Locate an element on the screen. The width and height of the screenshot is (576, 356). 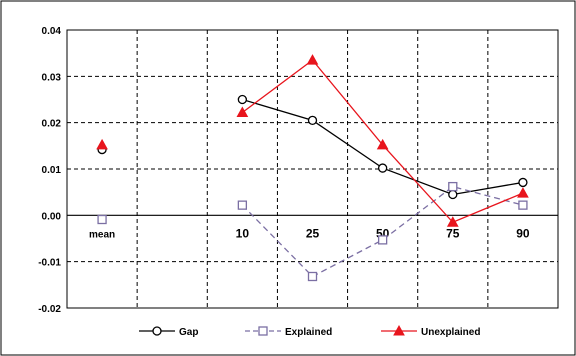
x-tick-label: 25 is located at coordinates (313, 233).